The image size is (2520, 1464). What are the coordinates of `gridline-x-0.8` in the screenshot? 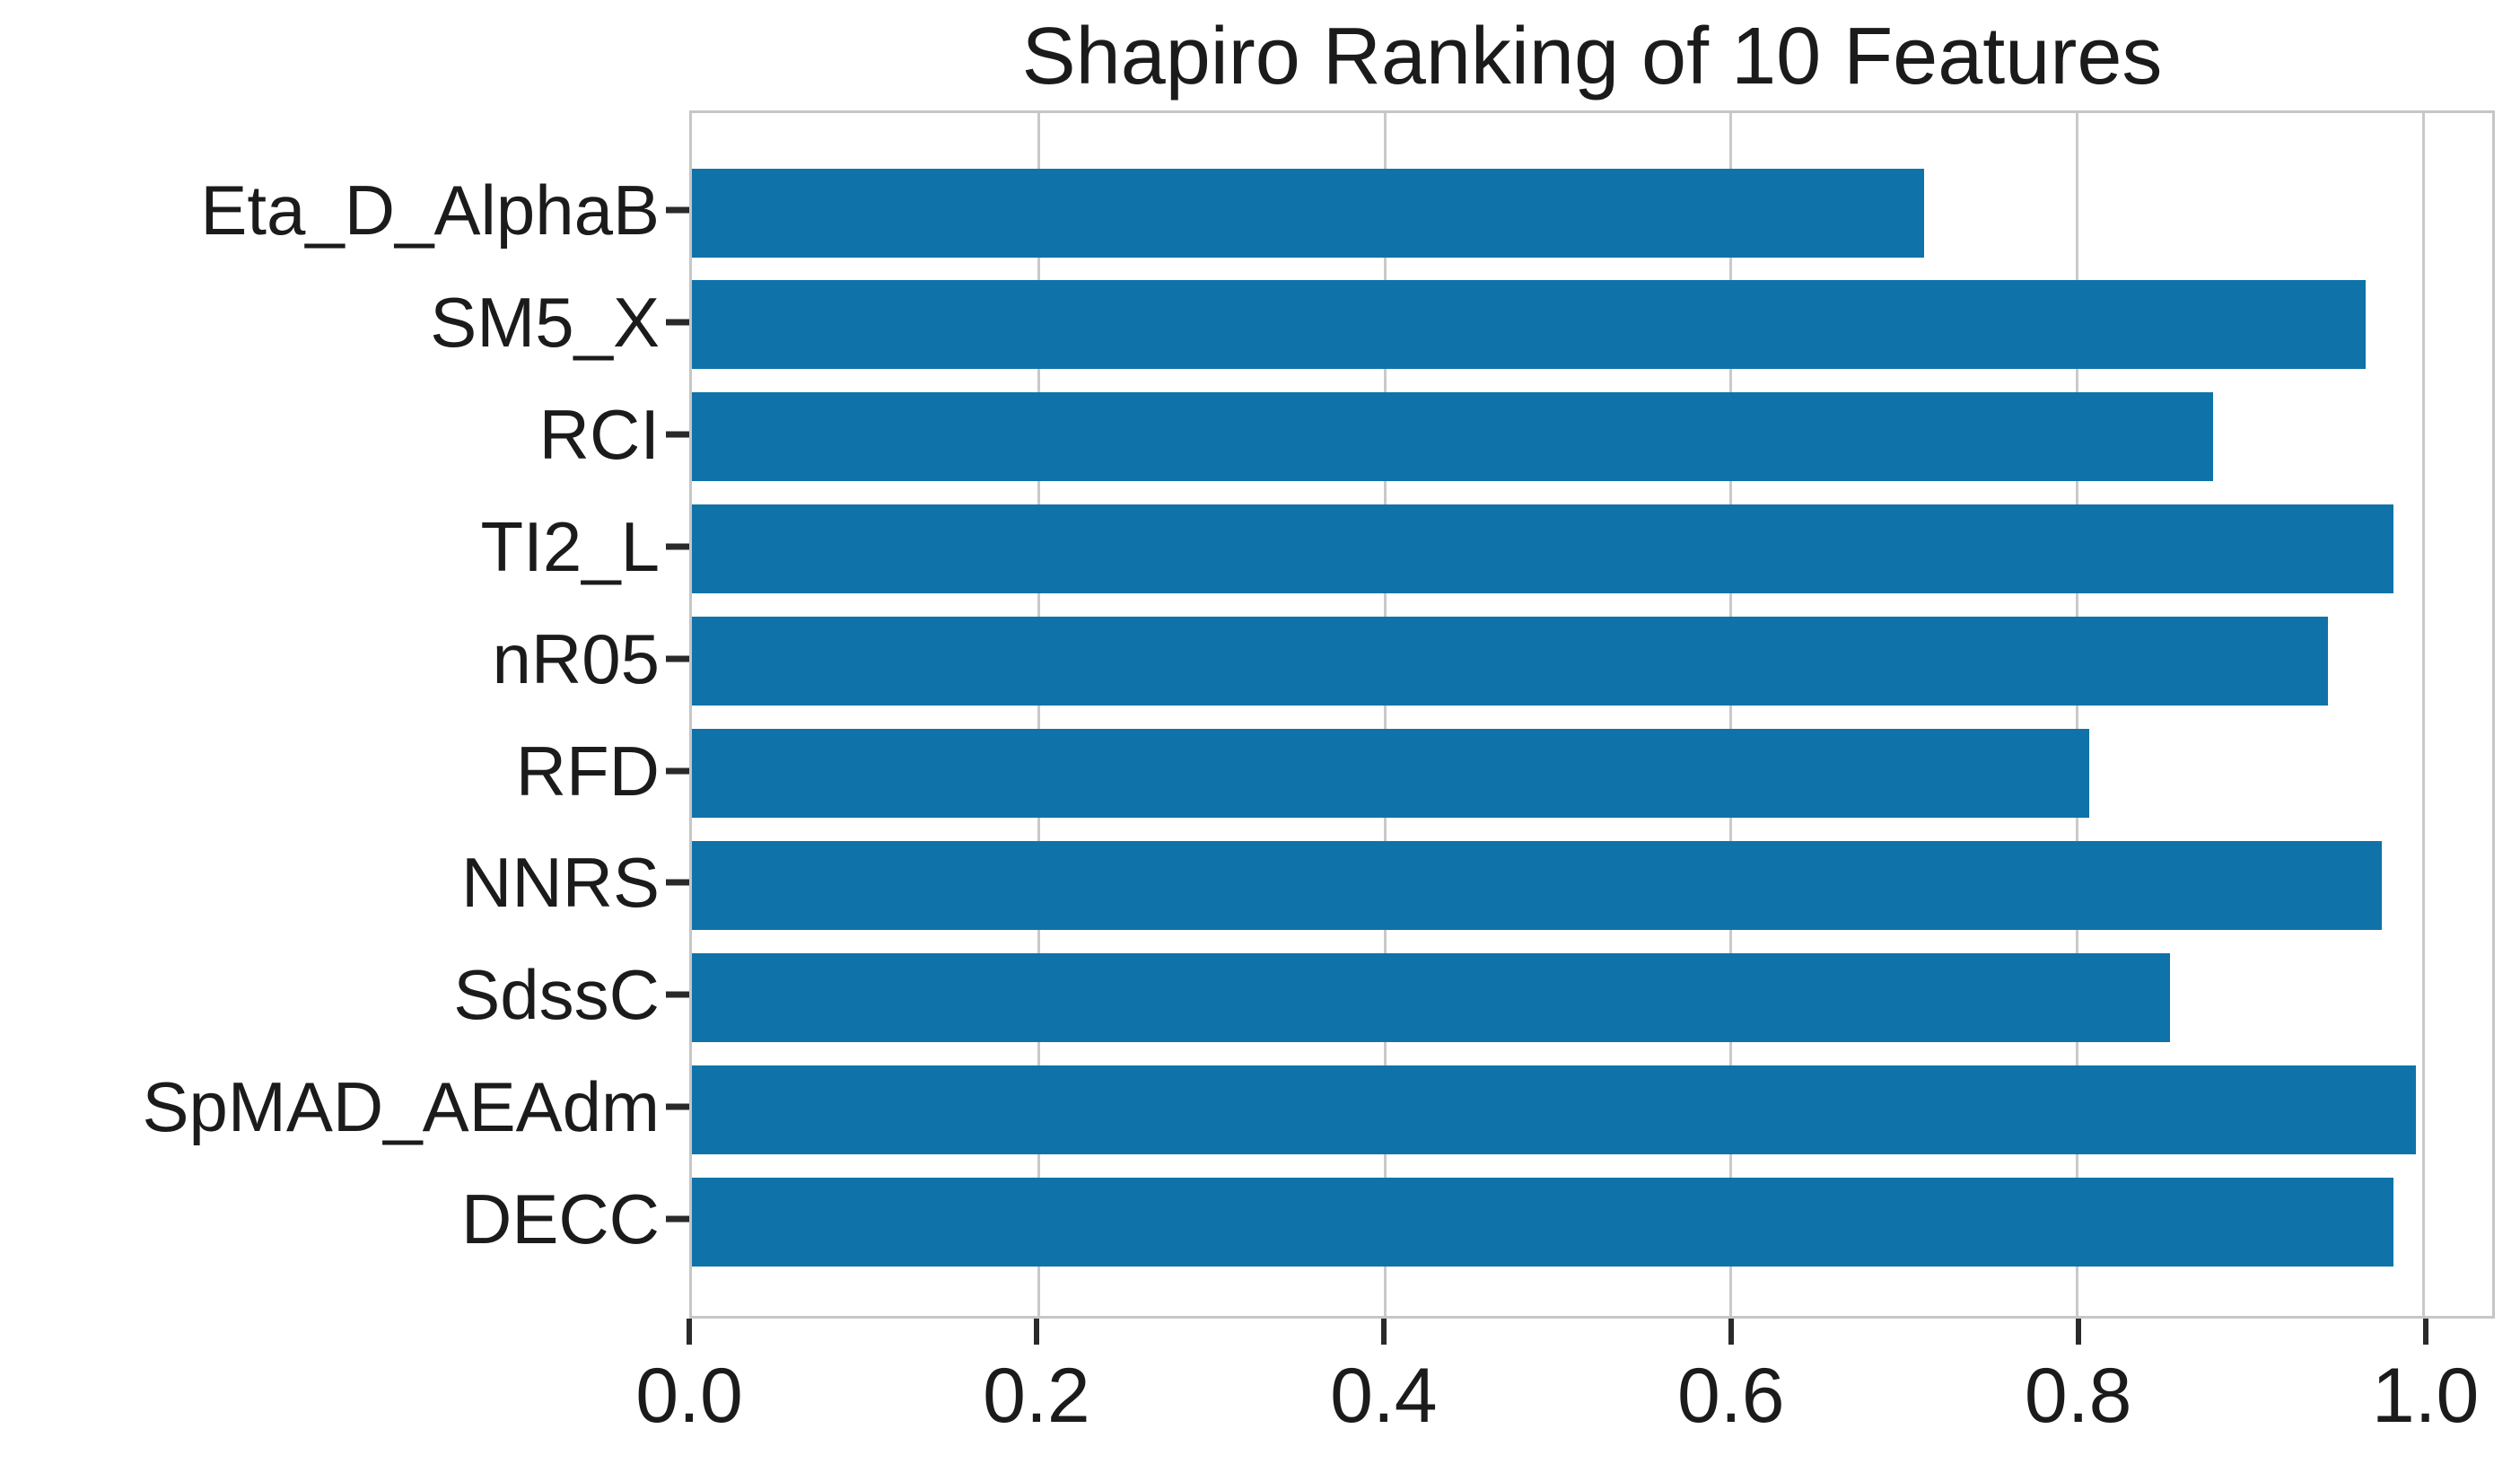 It's located at (2077, 714).